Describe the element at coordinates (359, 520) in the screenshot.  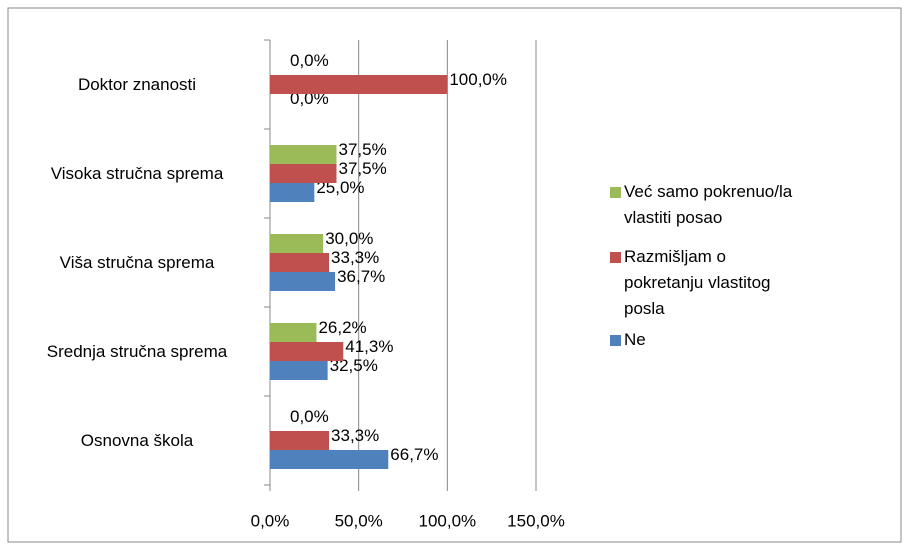
I see `x-tick-label: 50,0%` at that location.